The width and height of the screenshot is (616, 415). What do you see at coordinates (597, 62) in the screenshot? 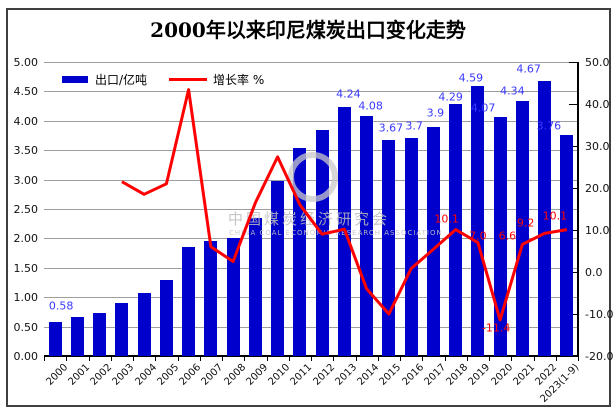
I see `right-axis-tick-label: 50.0` at bounding box center [597, 62].